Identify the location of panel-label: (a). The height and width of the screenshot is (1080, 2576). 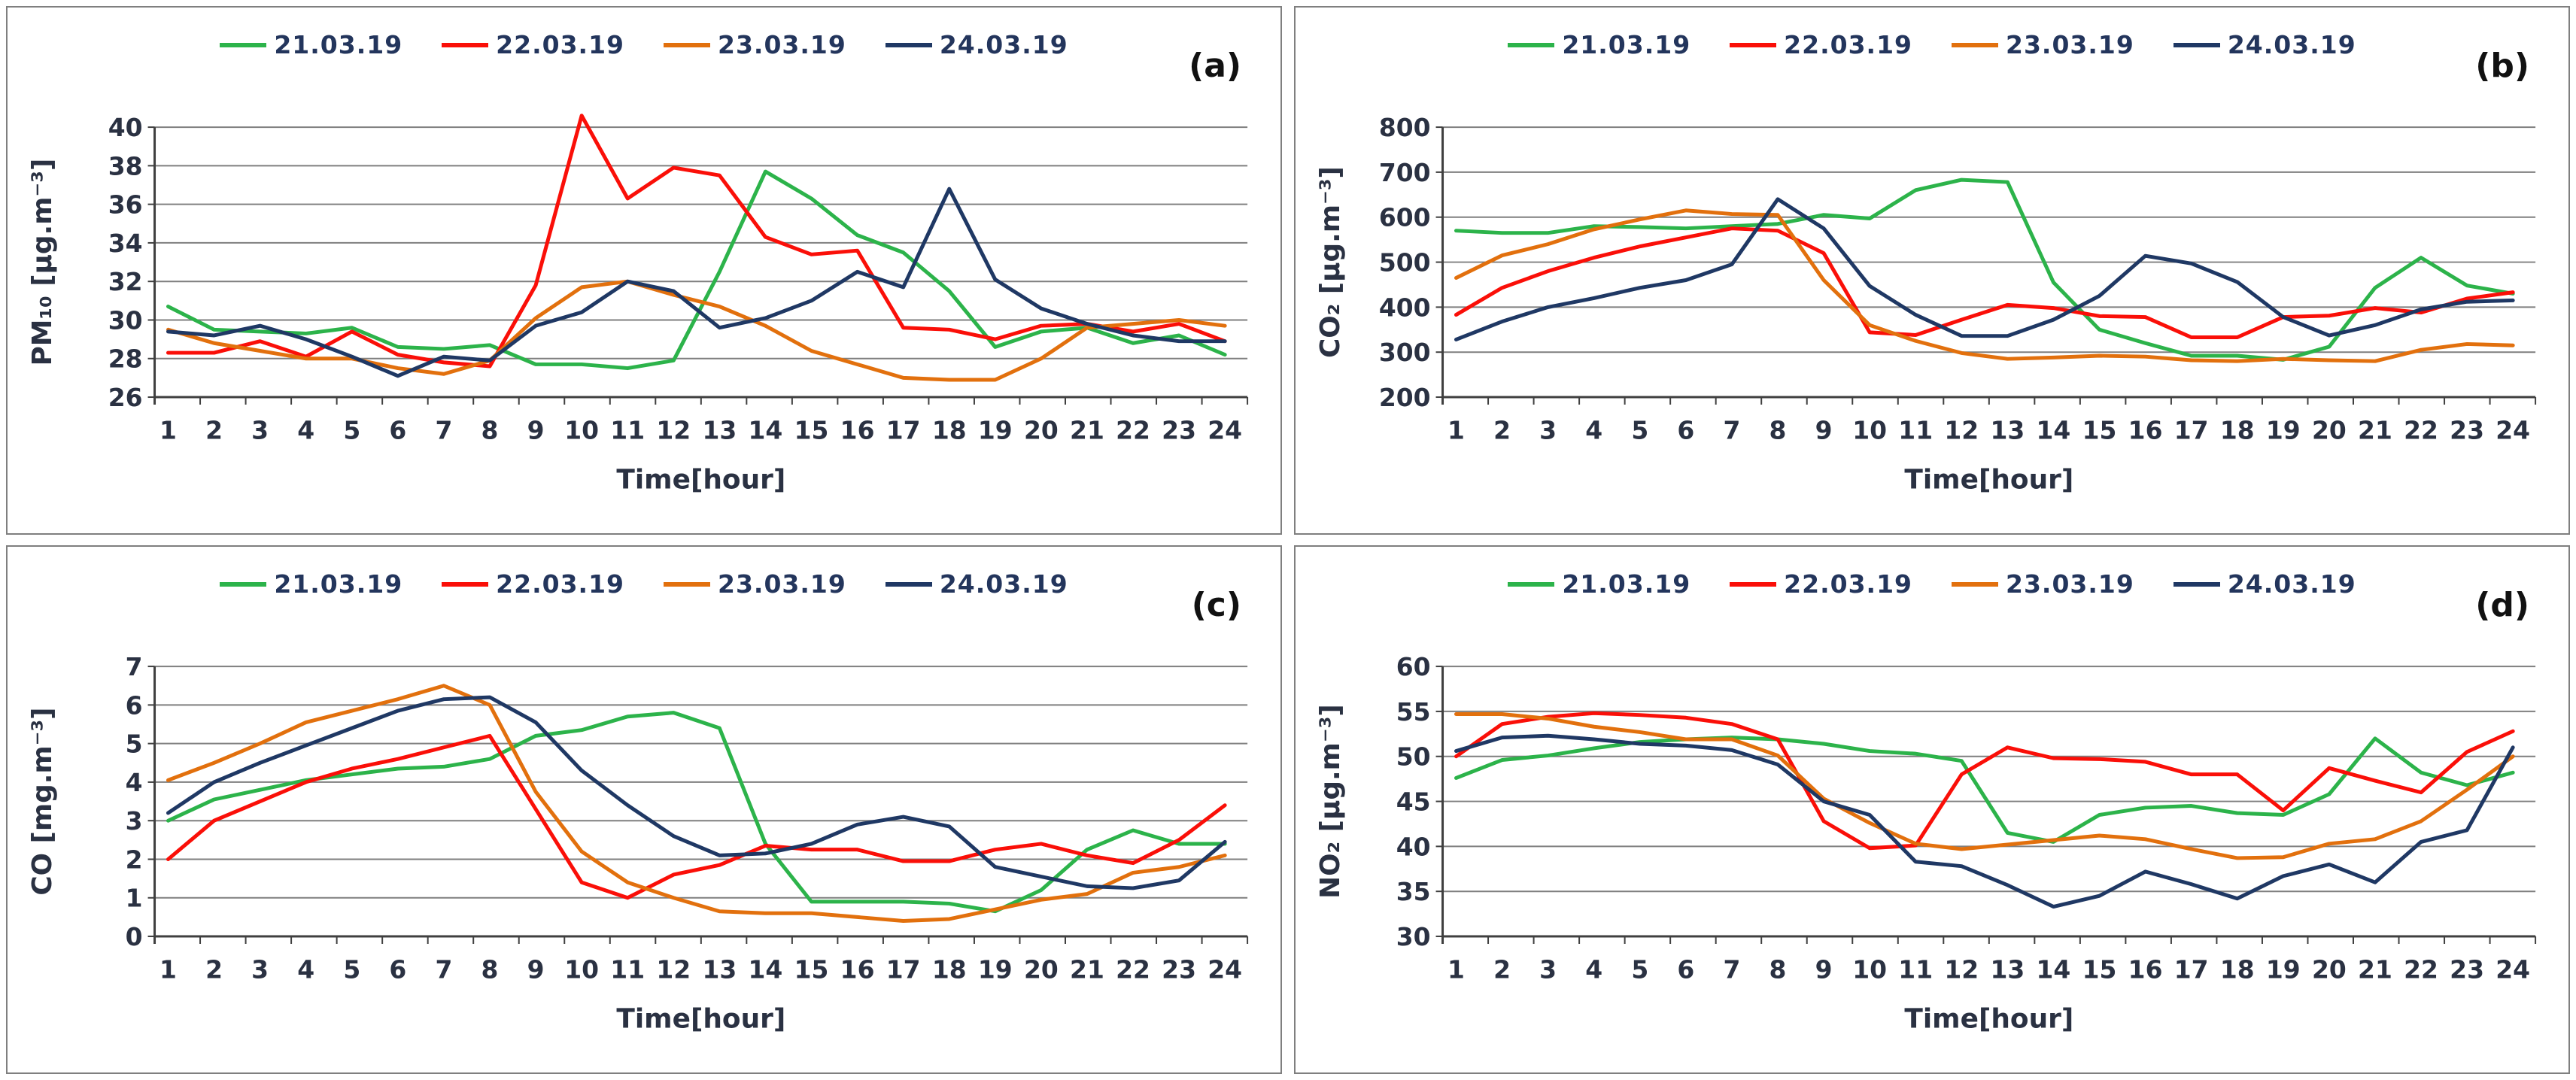
(1215, 66).